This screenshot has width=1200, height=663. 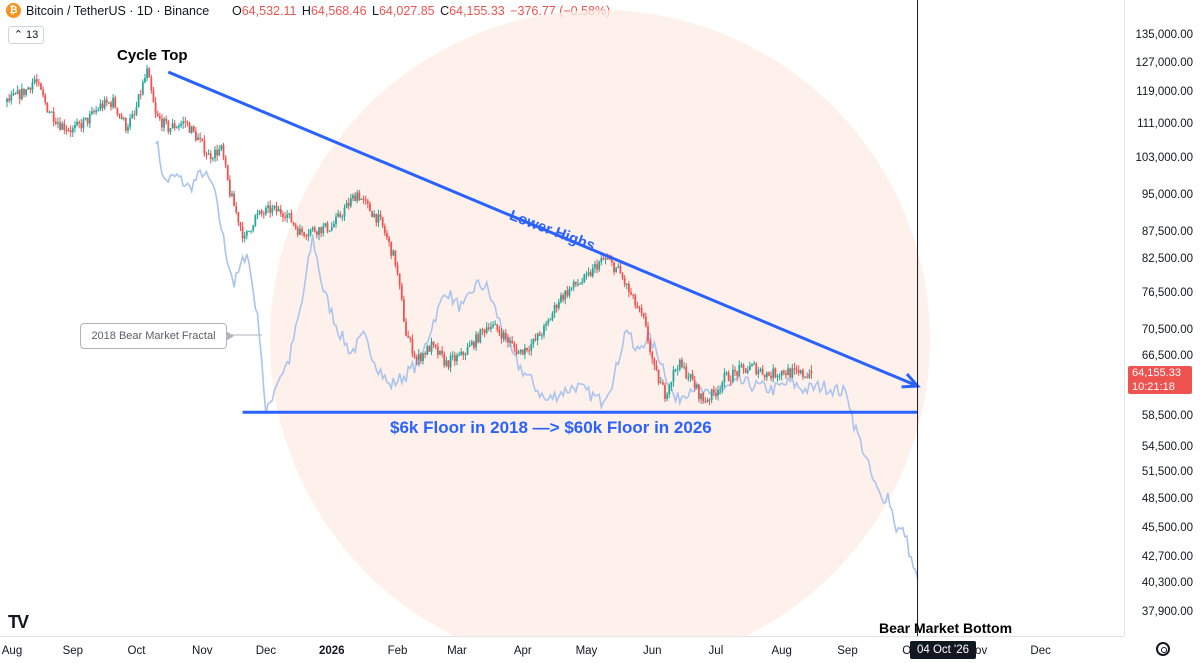 I want to click on time-tick-label: 2026, so click(x=331, y=651).